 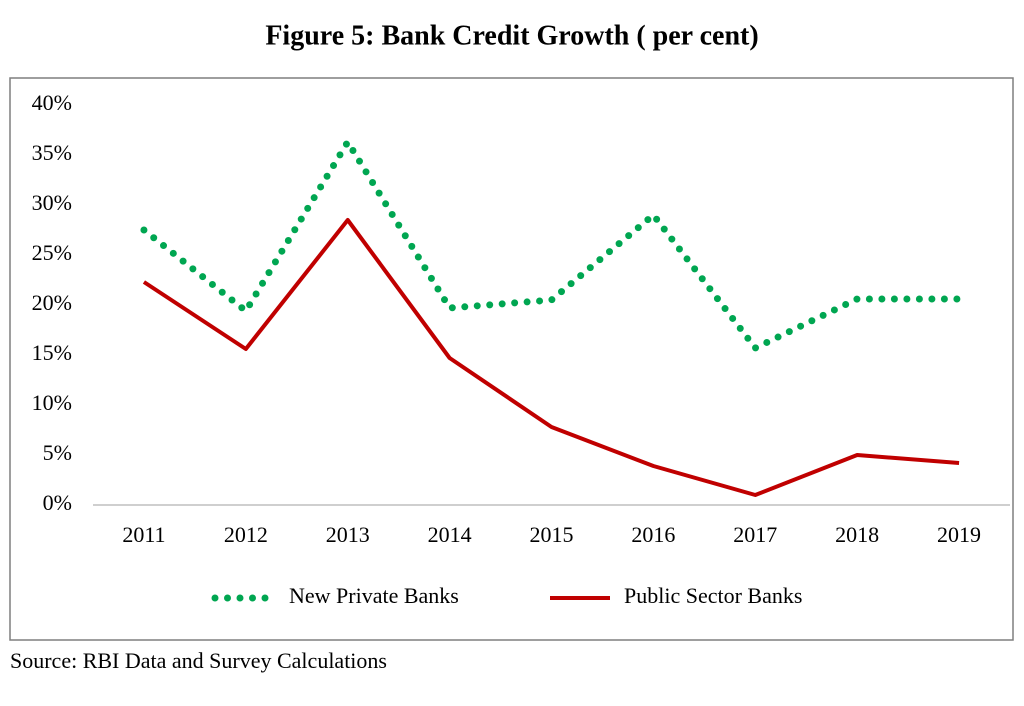 I want to click on y-tick-label: 25%, so click(x=52, y=252).